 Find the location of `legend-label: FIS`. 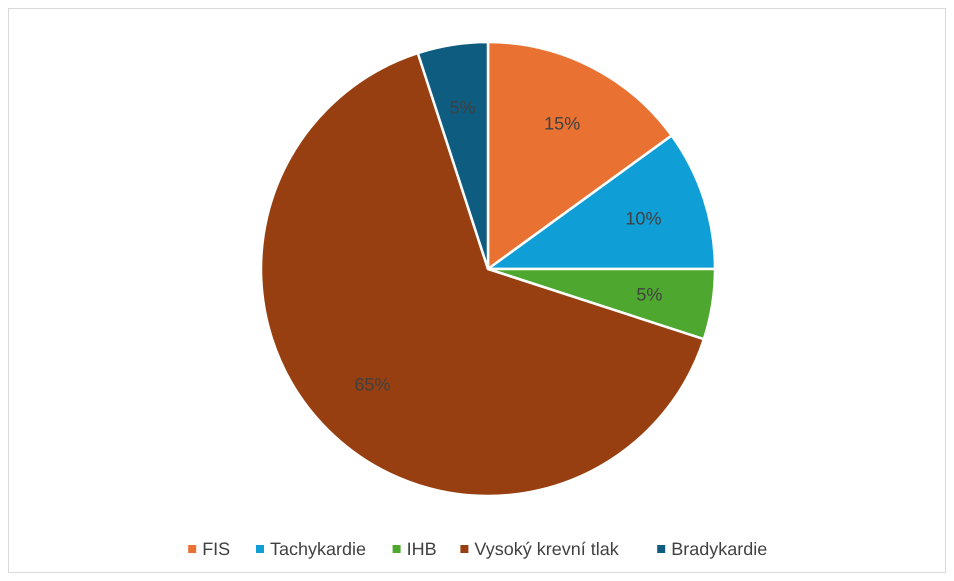

legend-label: FIS is located at coordinates (216, 549).